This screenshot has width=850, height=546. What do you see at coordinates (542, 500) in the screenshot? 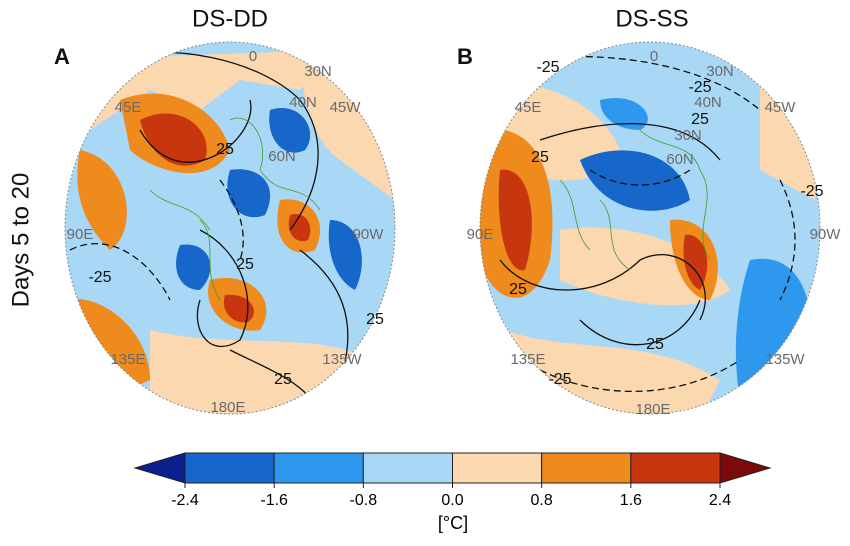
I see `colorbar-tick-label: 0.8` at bounding box center [542, 500].